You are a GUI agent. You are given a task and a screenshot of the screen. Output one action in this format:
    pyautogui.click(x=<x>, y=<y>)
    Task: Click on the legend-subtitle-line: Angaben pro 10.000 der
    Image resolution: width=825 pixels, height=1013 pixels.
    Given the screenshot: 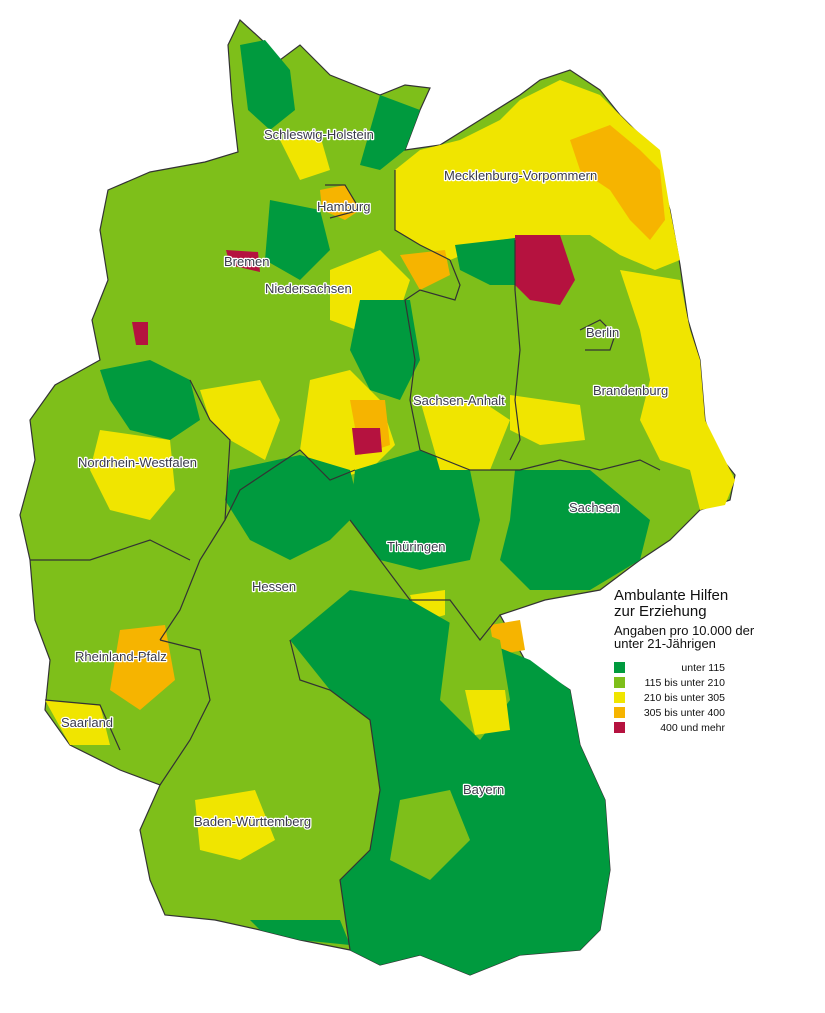 What is the action you would take?
    pyautogui.click(x=684, y=630)
    